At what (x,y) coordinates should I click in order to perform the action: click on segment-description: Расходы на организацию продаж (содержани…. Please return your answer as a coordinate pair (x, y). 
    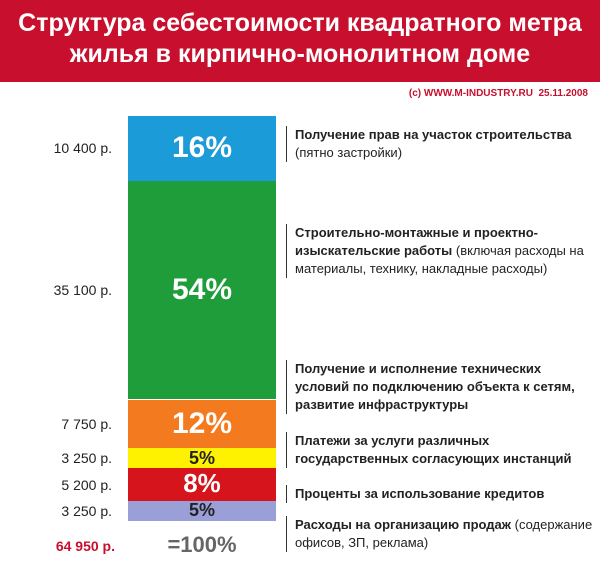
    Looking at the image, I should click on (440, 534).